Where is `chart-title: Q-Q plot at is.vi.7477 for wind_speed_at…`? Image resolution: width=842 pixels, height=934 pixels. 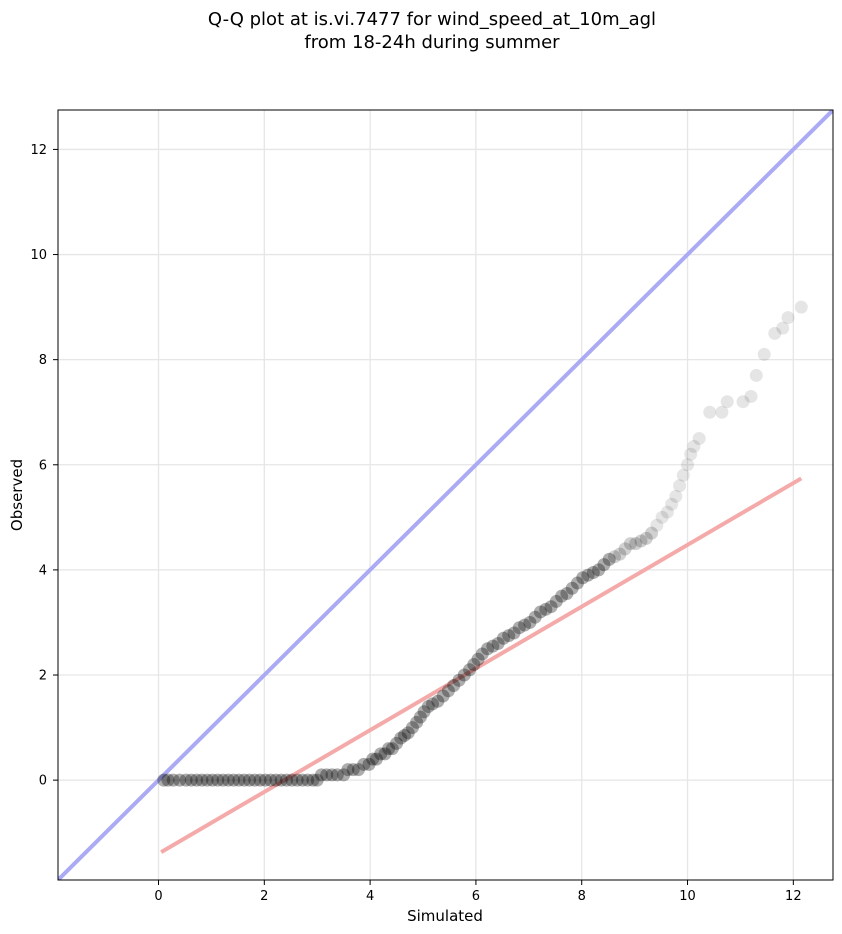 chart-title: Q-Q plot at is.vi.7477 for wind_speed_at… is located at coordinates (432, 19).